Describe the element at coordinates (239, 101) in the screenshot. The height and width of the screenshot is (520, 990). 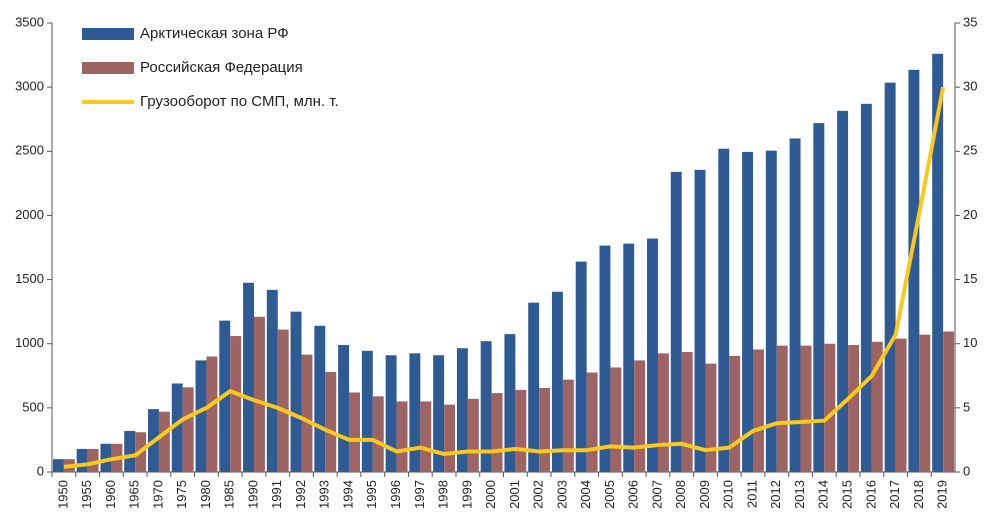
I see `legend-label: Грузооборот по СМП, млн. т.` at that location.